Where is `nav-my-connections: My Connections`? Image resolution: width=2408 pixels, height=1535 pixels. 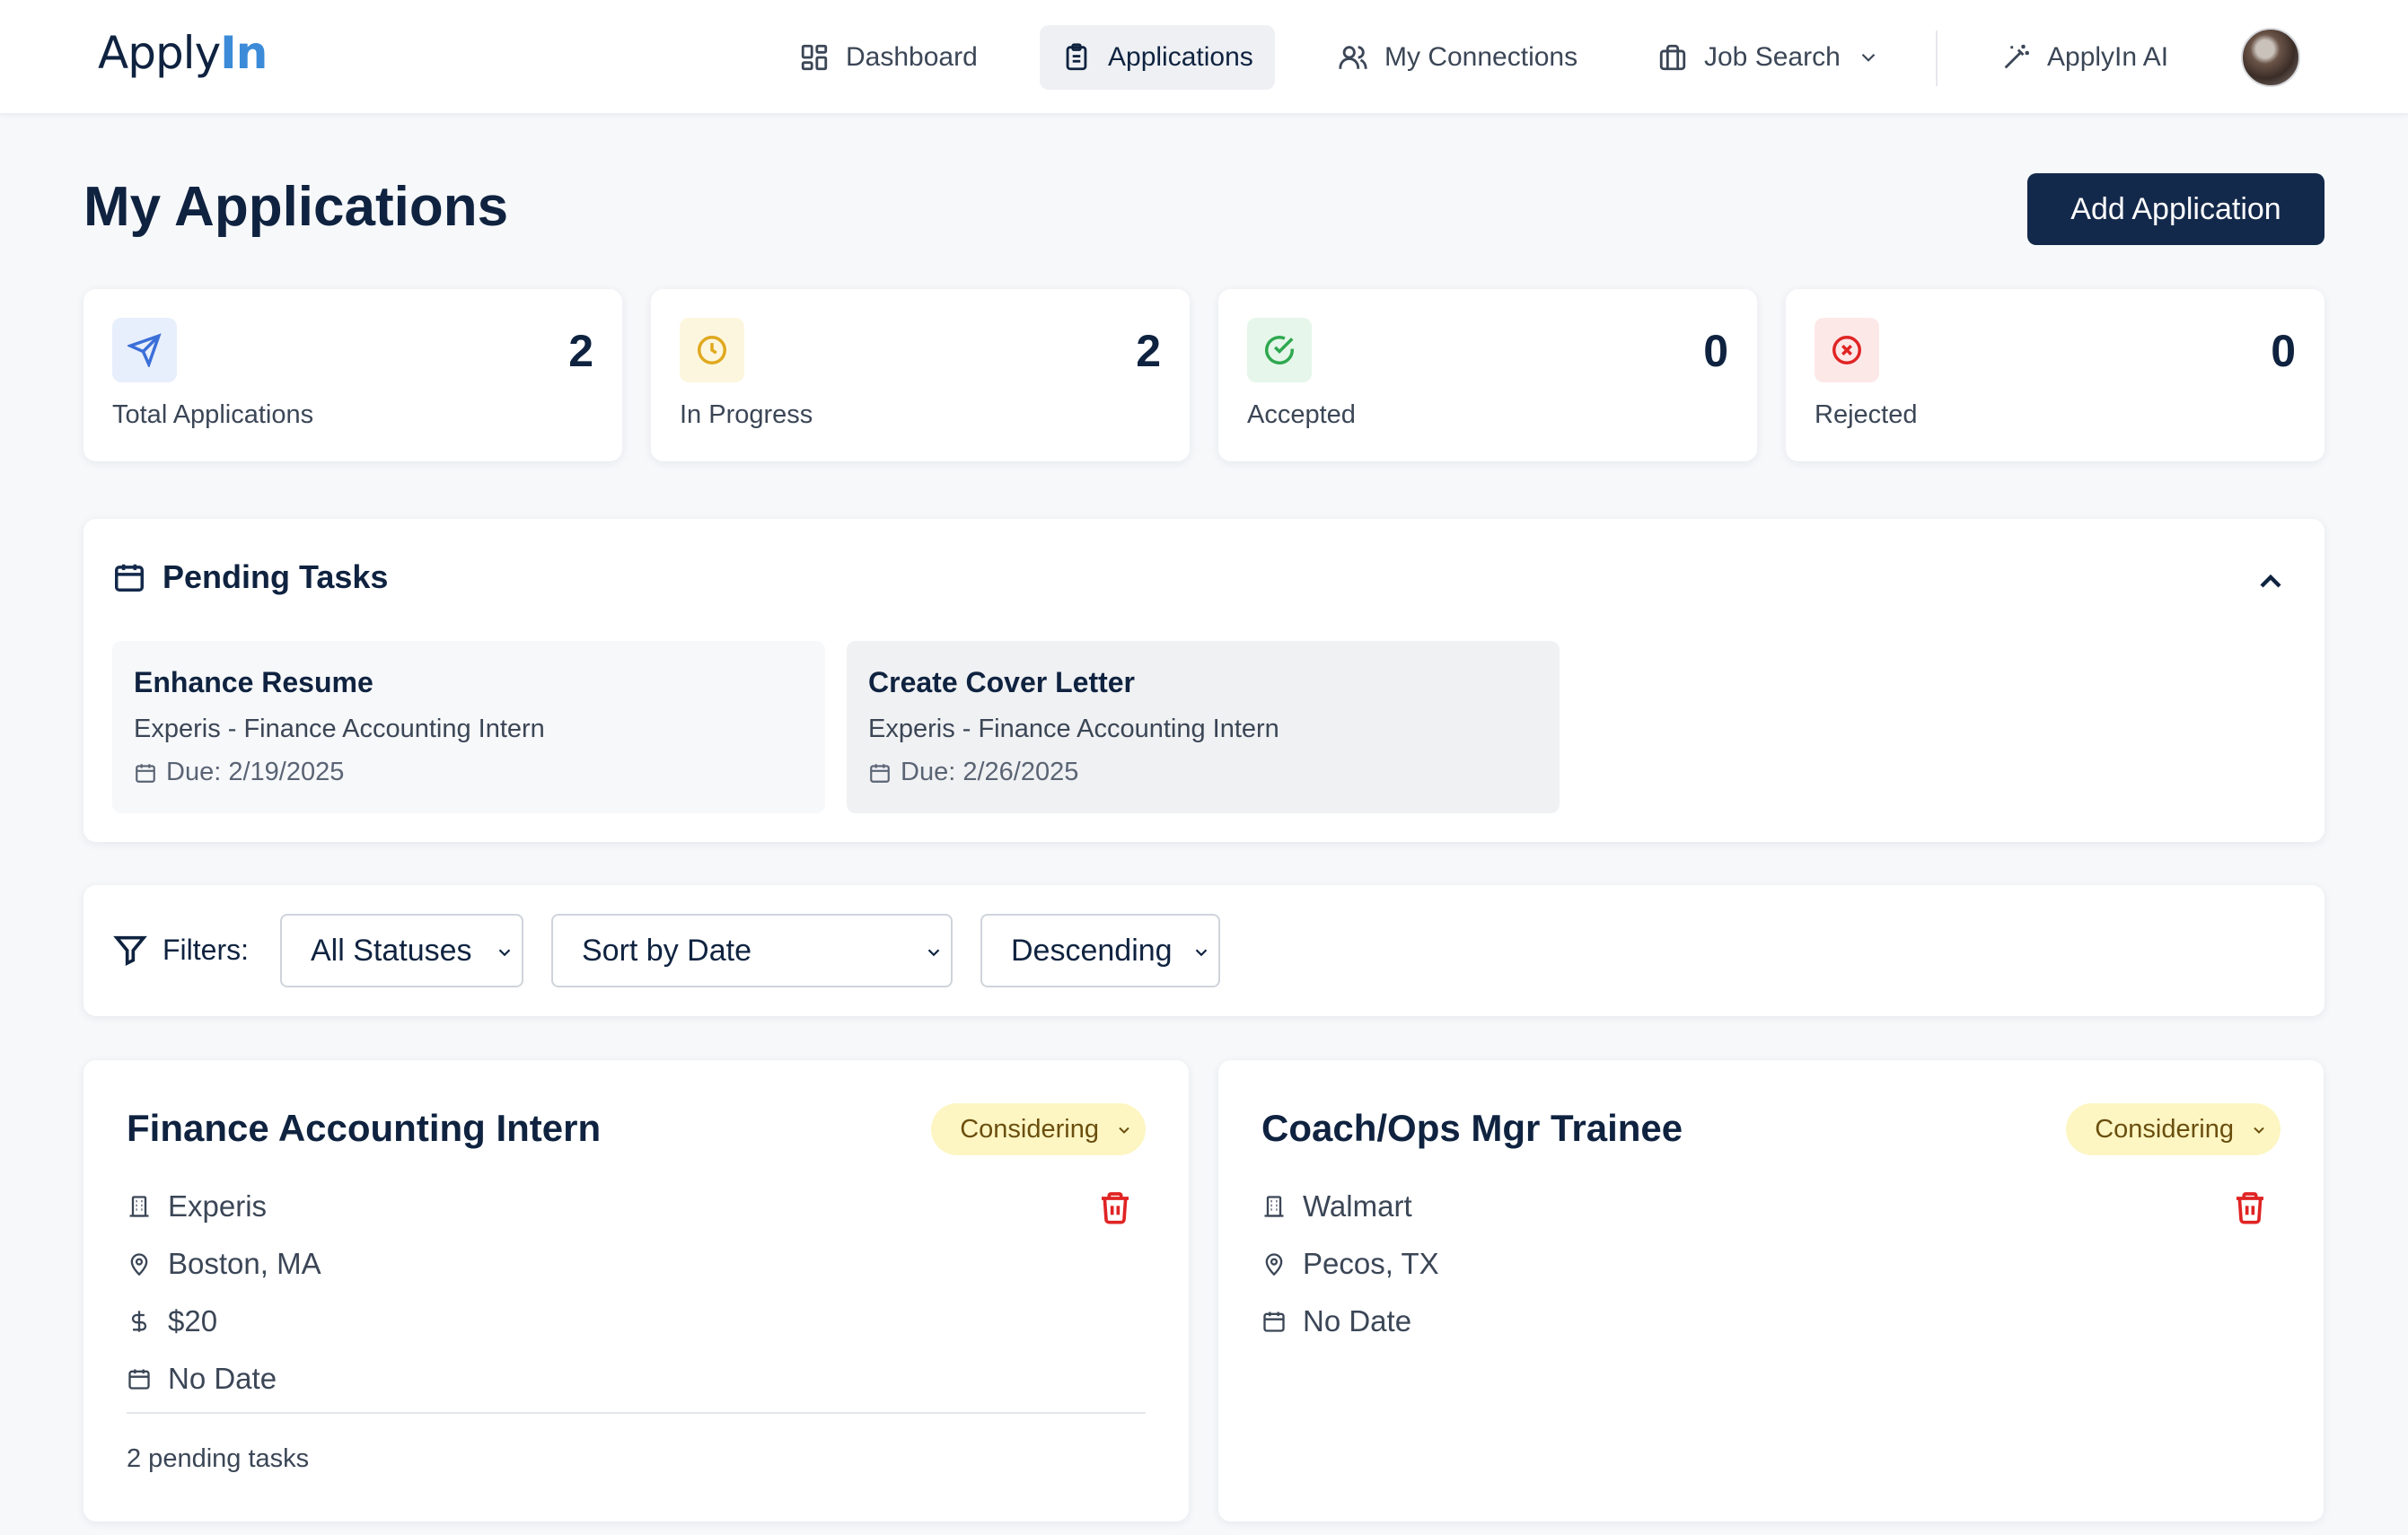 nav-my-connections: My Connections is located at coordinates (1458, 58).